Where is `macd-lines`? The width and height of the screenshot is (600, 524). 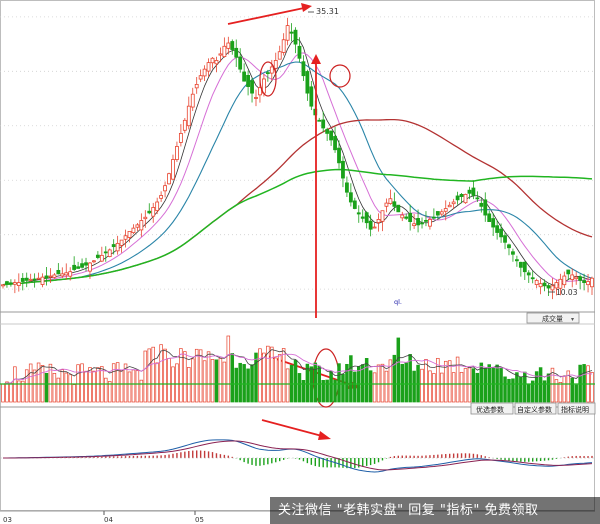 macd-lines is located at coordinates (297, 456).